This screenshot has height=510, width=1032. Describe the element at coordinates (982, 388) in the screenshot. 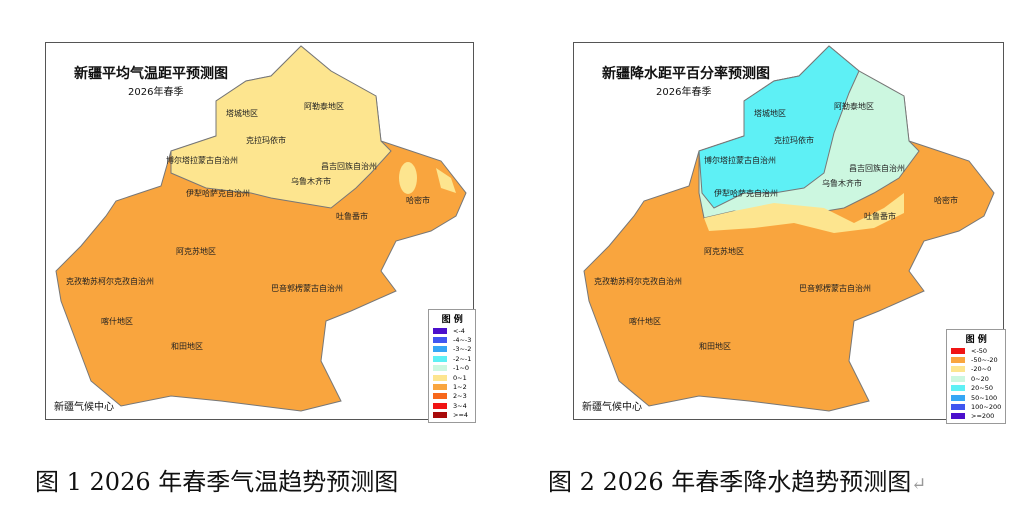

I see `legend-label: 20~50` at that location.